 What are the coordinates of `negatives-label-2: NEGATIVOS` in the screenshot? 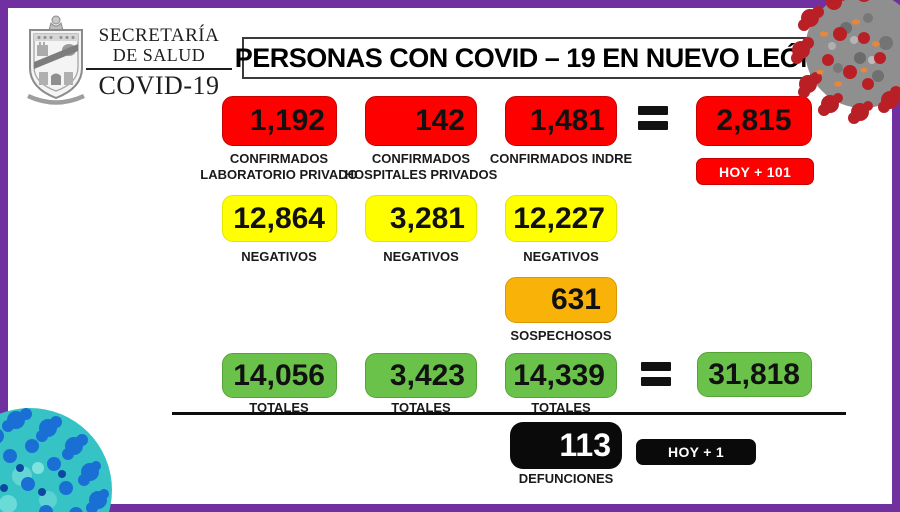 It's located at (421, 256).